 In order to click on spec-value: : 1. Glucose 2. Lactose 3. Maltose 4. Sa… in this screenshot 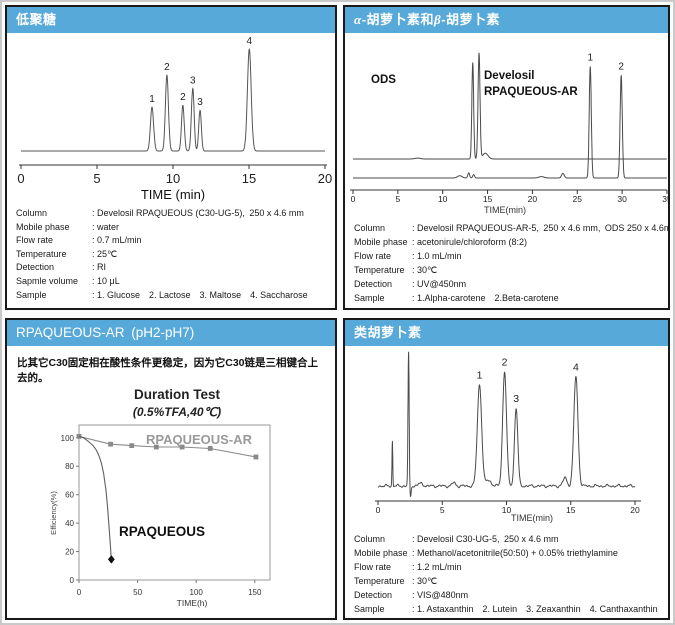, I will do `click(200, 294)`.